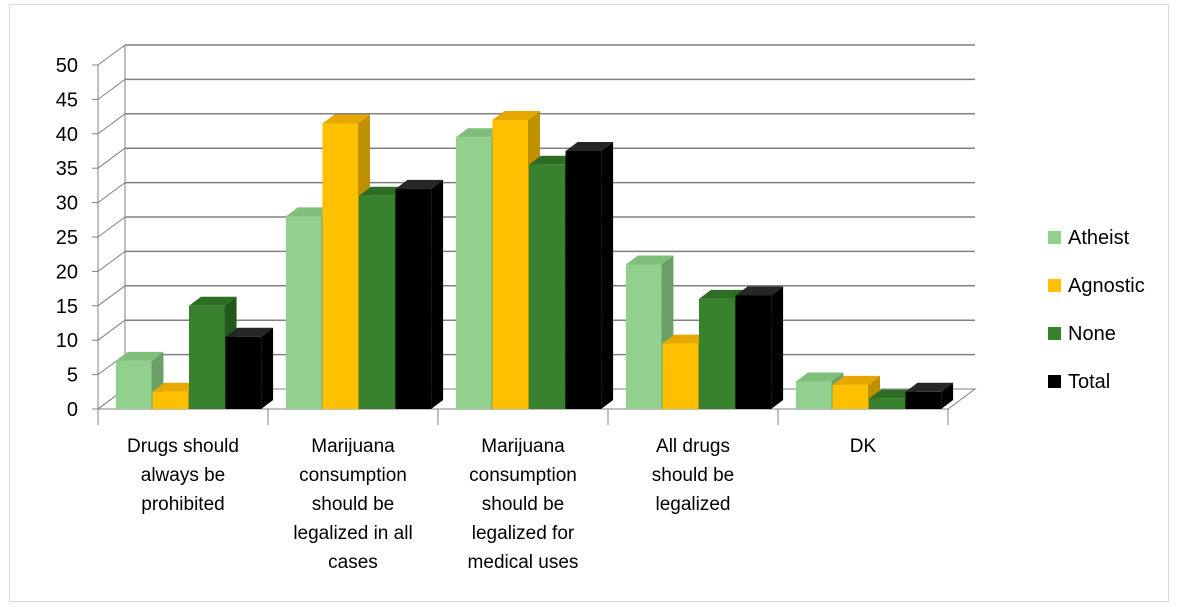 This screenshot has height=607, width=1180. Describe the element at coordinates (67, 238) in the screenshot. I see `y-tick-label: 25` at that location.